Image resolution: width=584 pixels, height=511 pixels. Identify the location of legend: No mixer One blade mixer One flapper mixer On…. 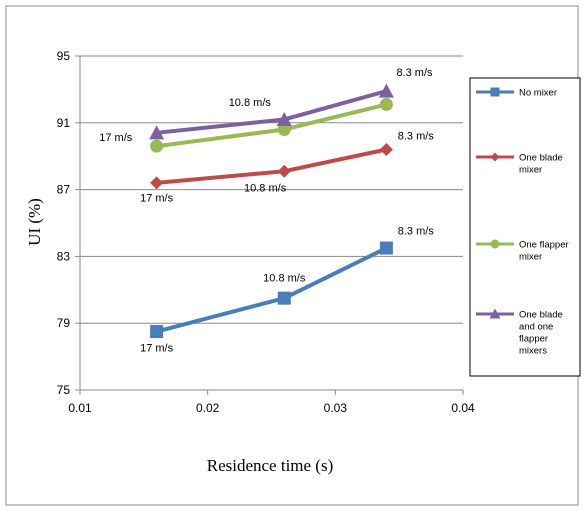
(525, 227).